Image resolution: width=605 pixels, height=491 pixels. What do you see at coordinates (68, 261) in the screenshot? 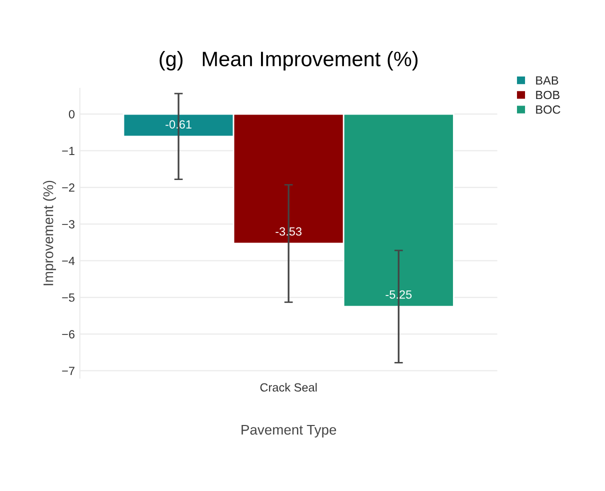
I see `y-tick-label: −4` at bounding box center [68, 261].